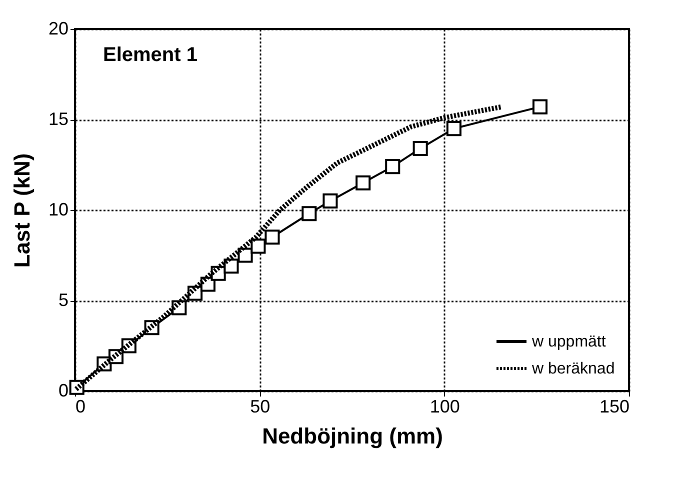  I want to click on y-axis-title: Last P (kN), so click(21, 210).